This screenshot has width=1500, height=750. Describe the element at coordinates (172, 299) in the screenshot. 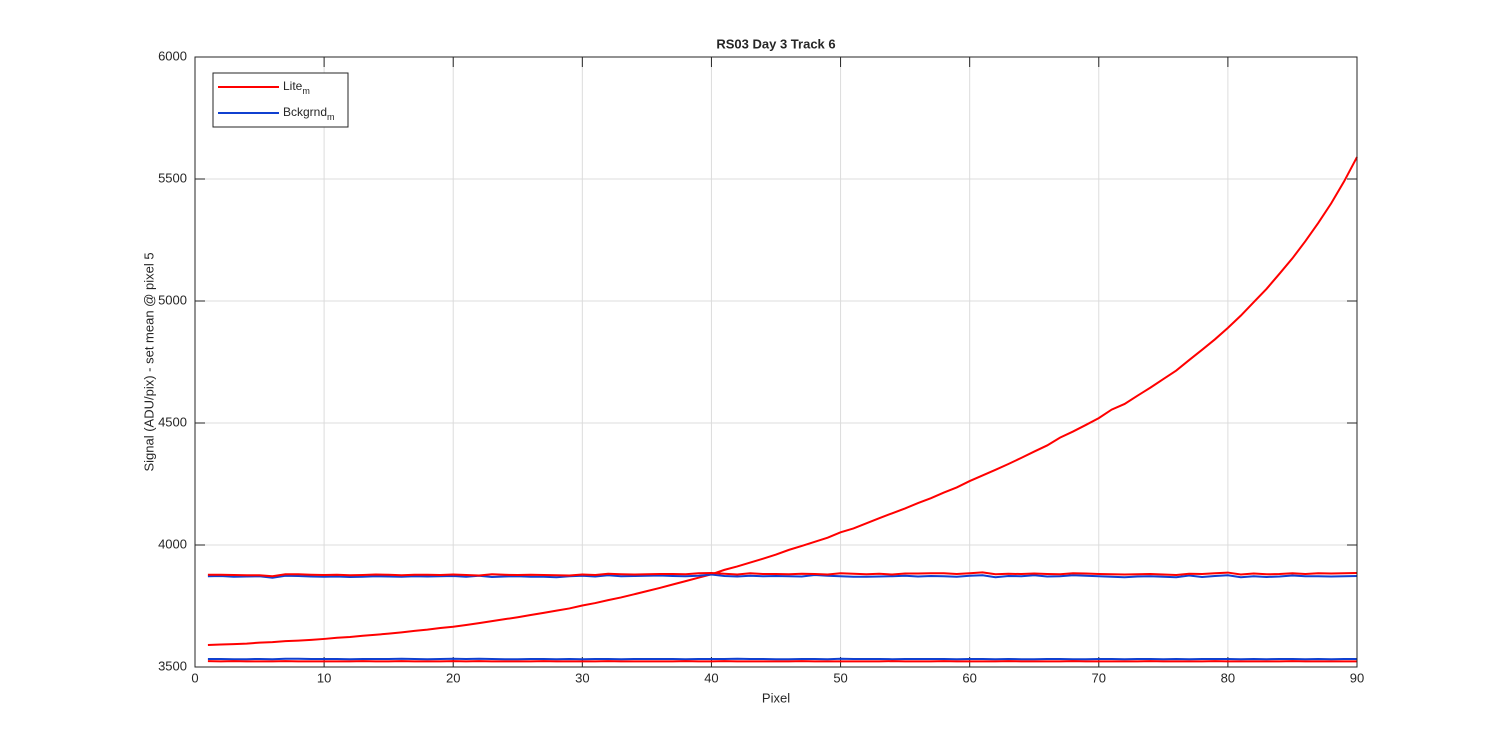

I see `y-tick-label: 5000` at that location.